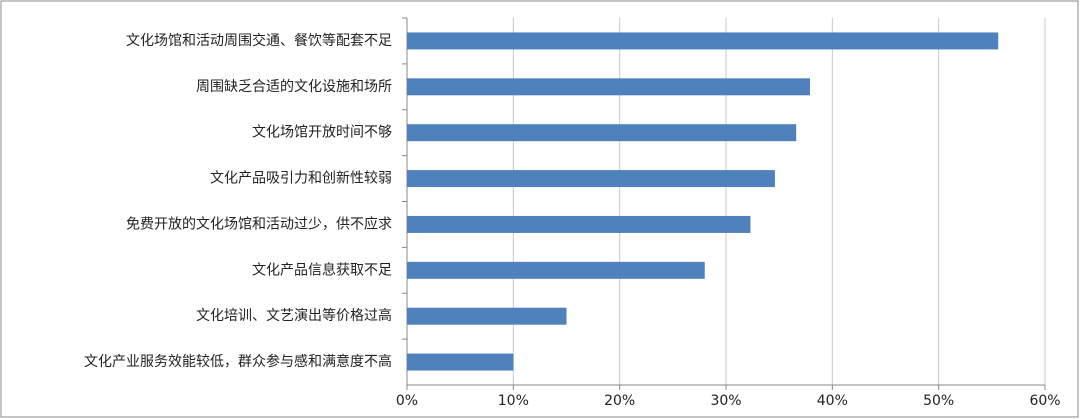 This screenshot has height=419, width=1080. What do you see at coordinates (513, 401) in the screenshot?
I see `x-tick-label: 10%` at bounding box center [513, 401].